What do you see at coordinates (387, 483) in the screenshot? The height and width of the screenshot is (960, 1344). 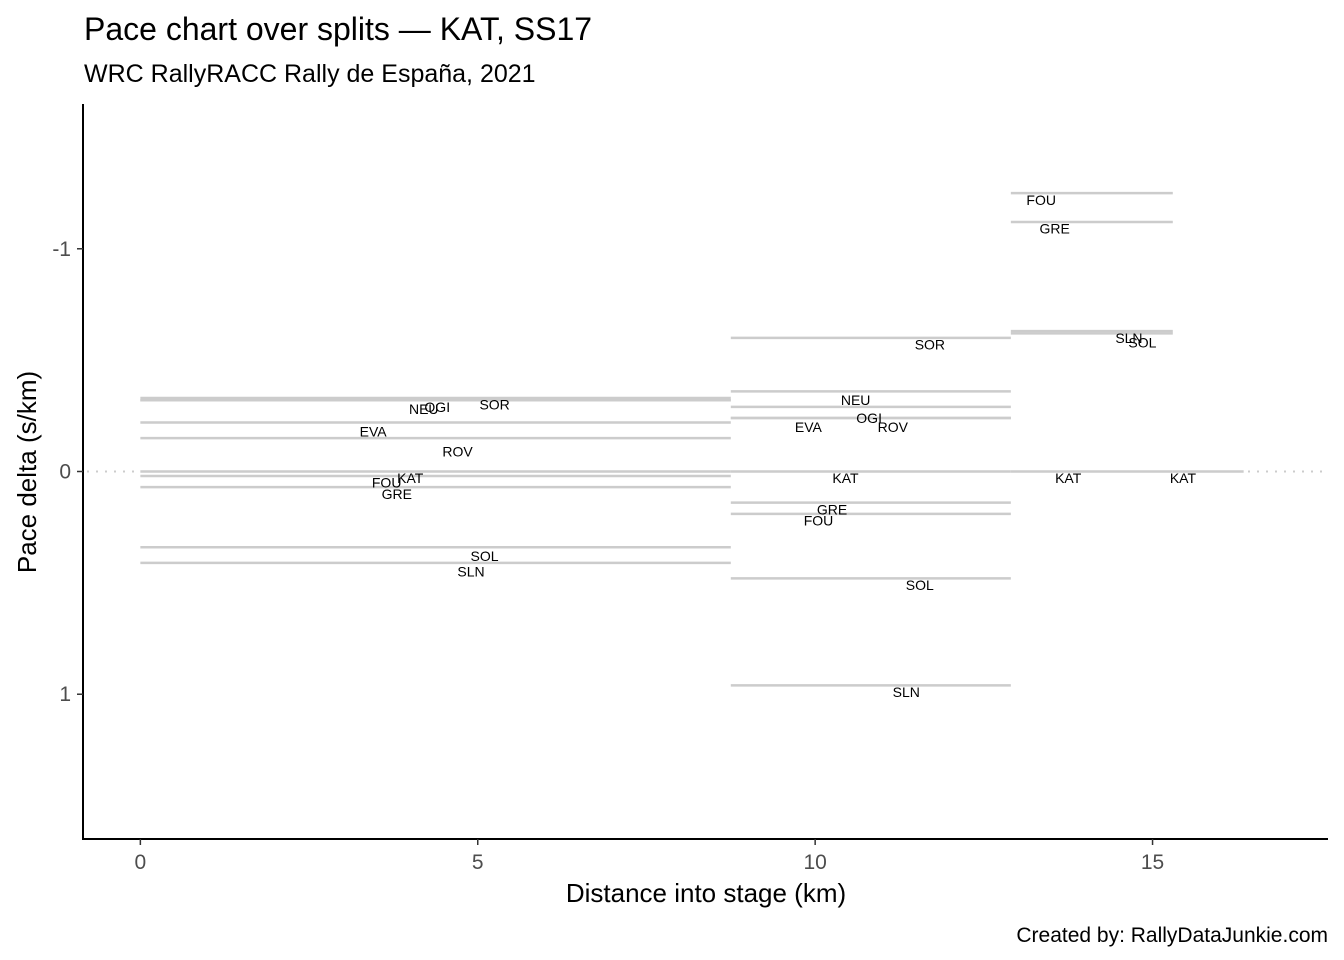 I see `driver-label-fou-6: FOU` at bounding box center [387, 483].